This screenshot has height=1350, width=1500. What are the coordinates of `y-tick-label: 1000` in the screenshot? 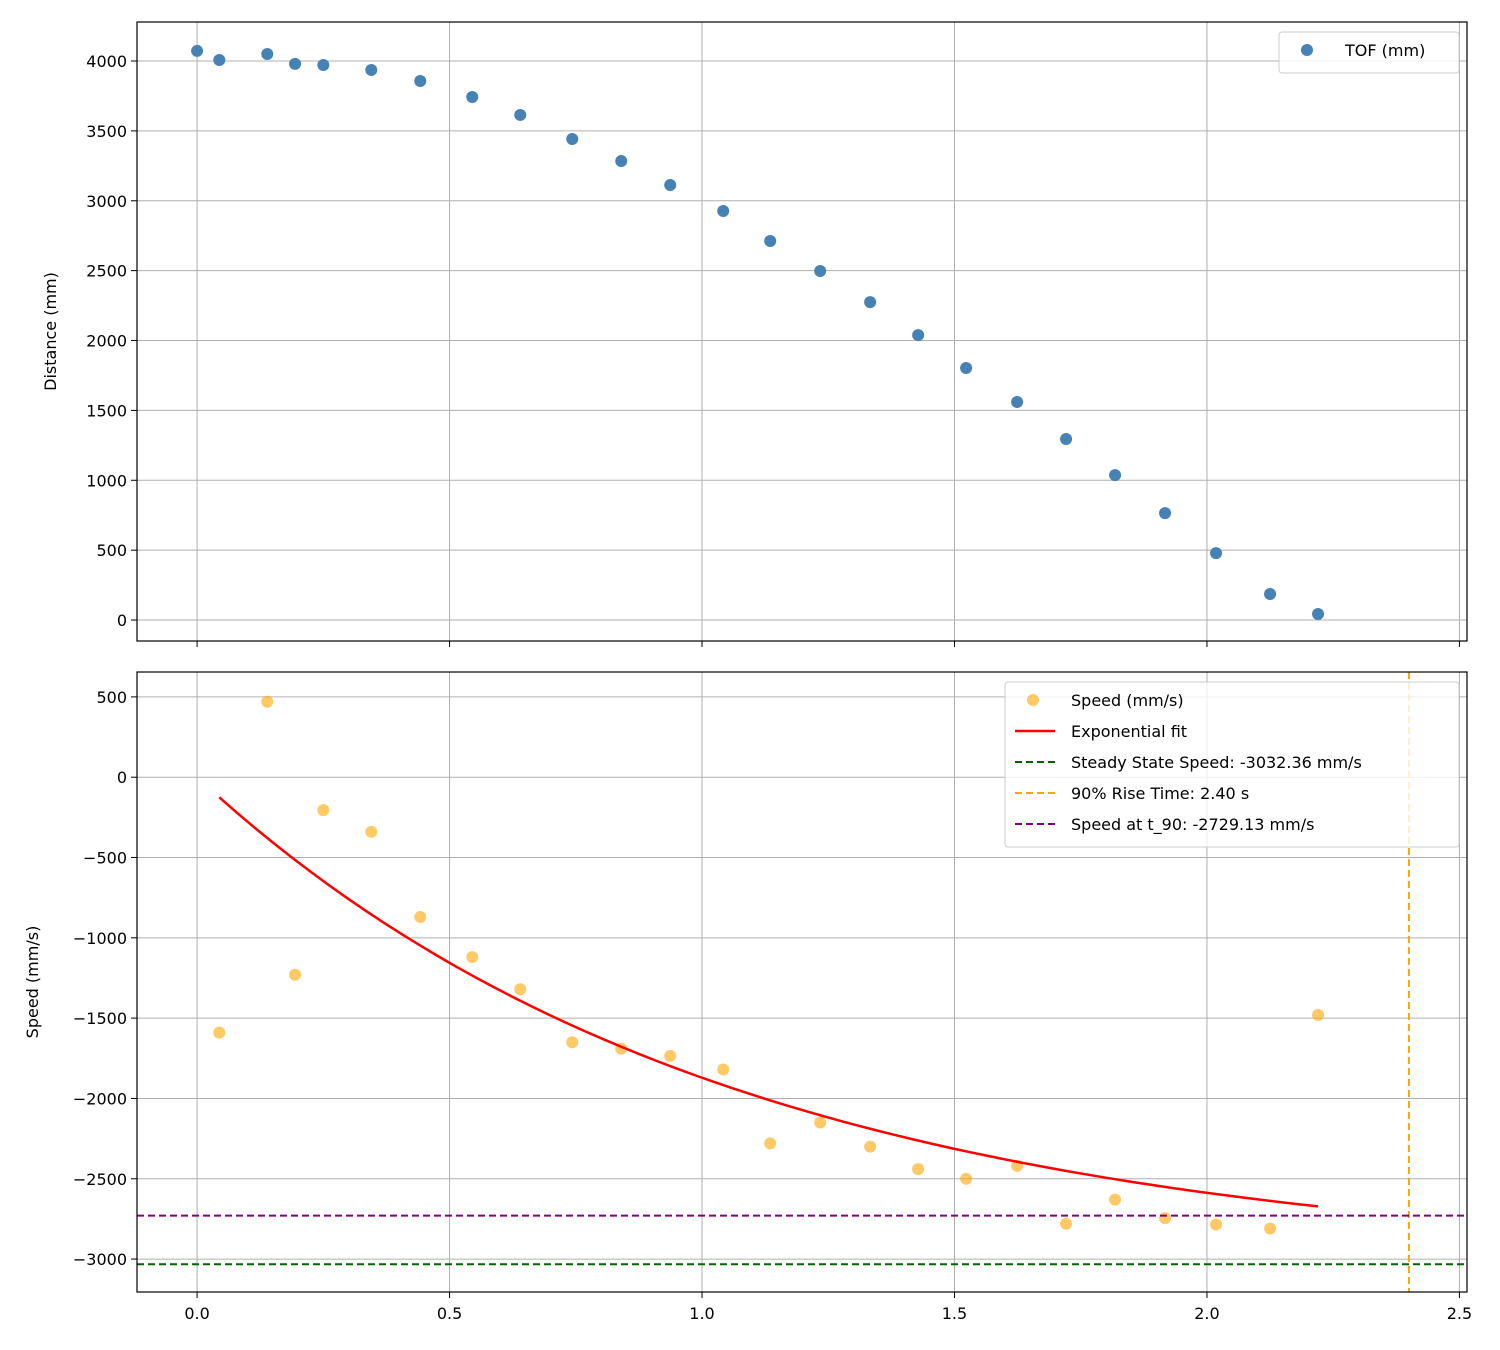 It's located at (106, 480).